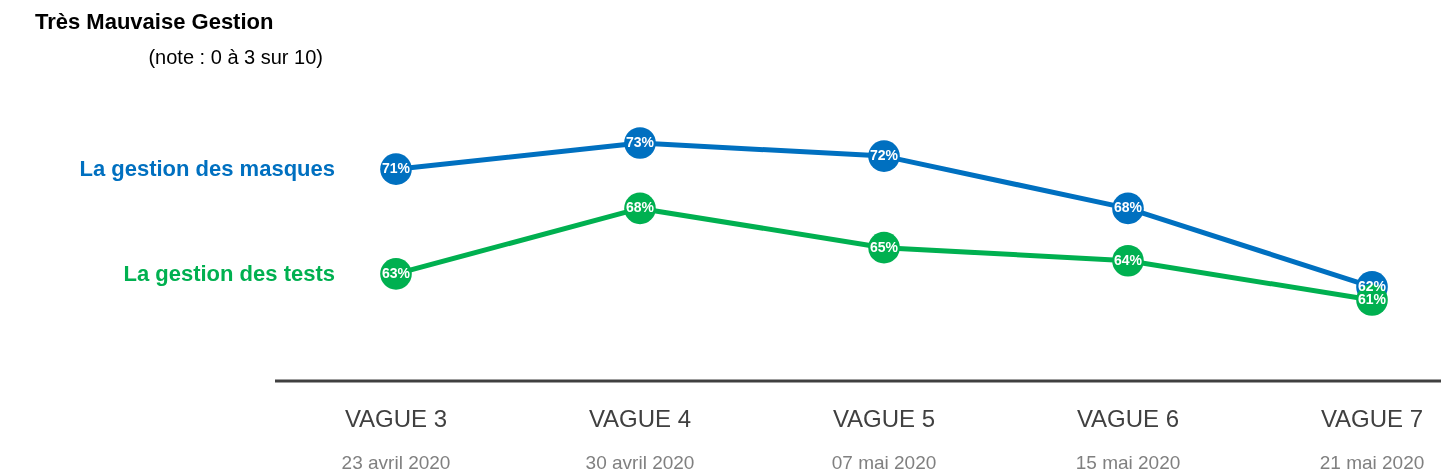 The image size is (1441, 473). I want to click on x-tick-label: VAGUE 4, so click(640, 418).